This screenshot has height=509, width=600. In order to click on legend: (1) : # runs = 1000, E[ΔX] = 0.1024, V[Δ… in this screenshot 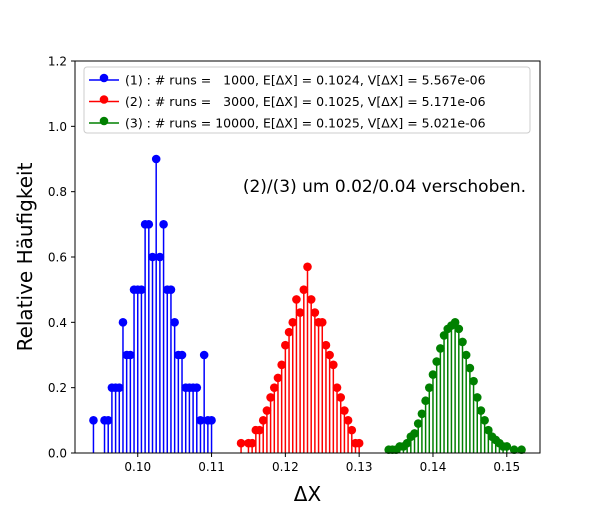, I will do `click(307, 100)`.